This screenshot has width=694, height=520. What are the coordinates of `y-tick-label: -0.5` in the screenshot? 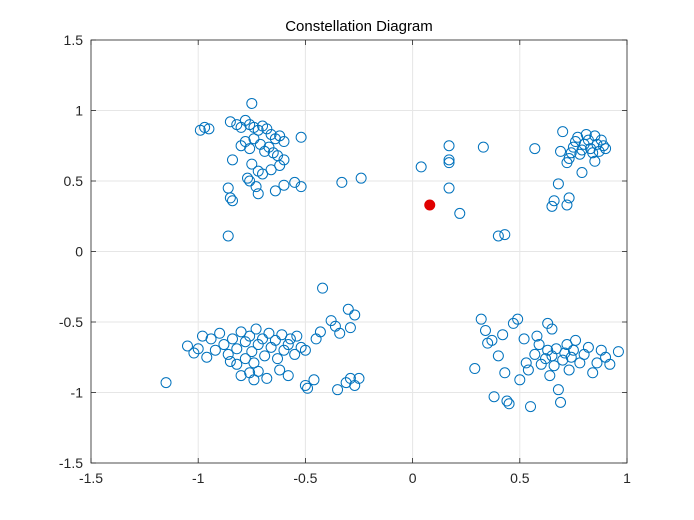 It's located at (71, 322).